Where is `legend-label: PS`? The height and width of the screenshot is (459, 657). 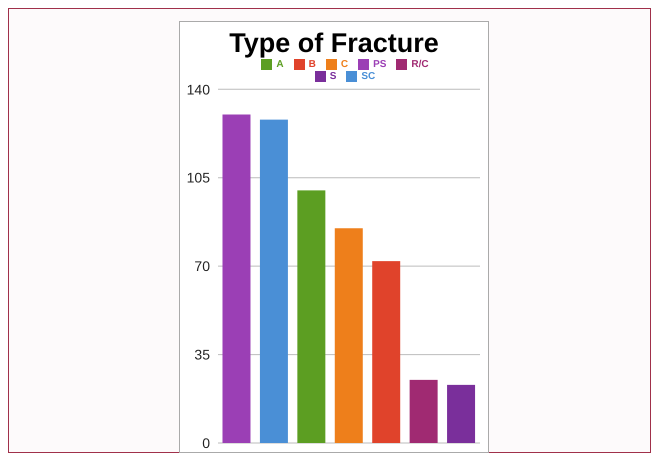 legend-label: PS is located at coordinates (379, 64).